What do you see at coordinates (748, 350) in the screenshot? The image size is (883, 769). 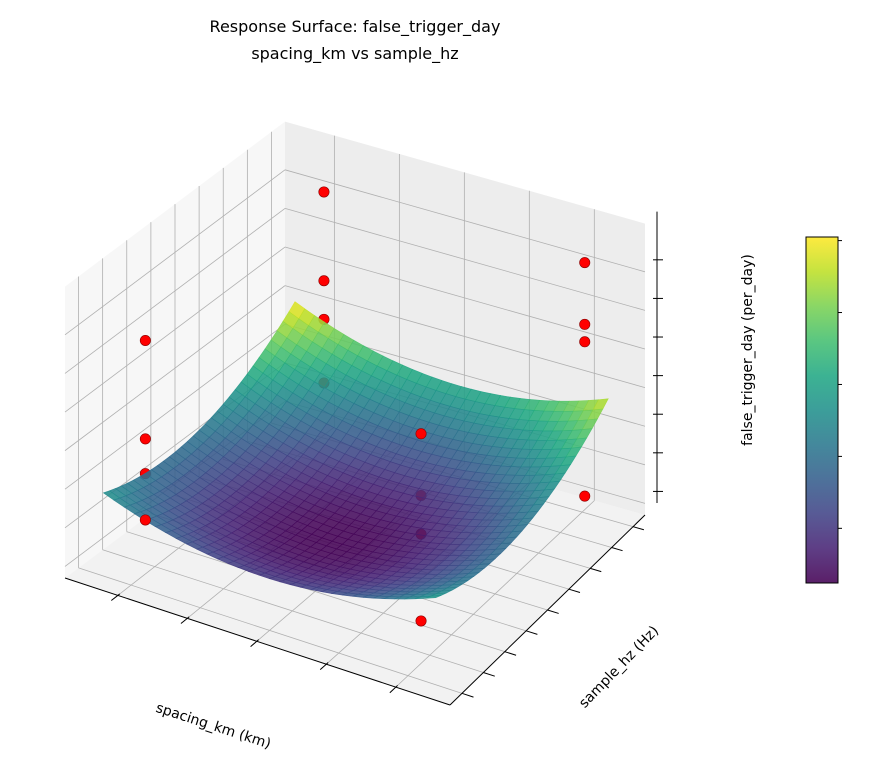 I see `z-axis-label: false_trigger_day (per_day)` at bounding box center [748, 350].